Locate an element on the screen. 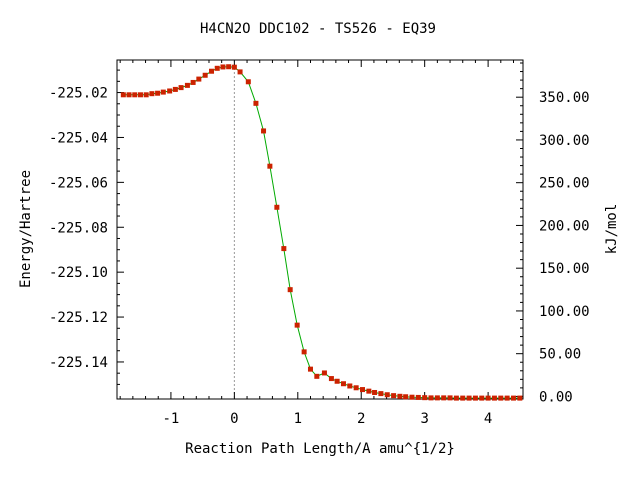 Image resolution: width=640 pixels, height=480 pixels. chart-title: H4CN2O DDC102 - TS526 - EQ39 is located at coordinates (318, 29).